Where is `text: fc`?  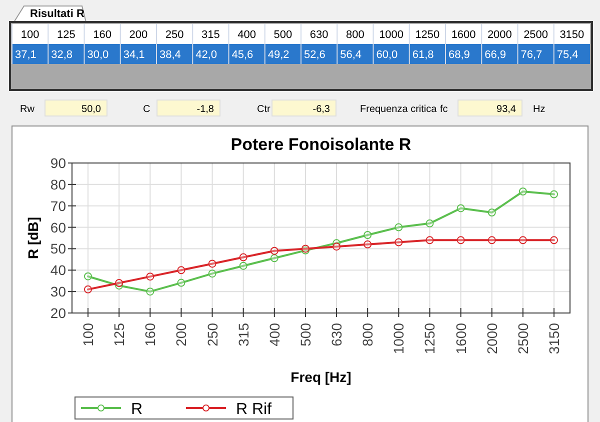
text: fc is located at coordinates (444, 109).